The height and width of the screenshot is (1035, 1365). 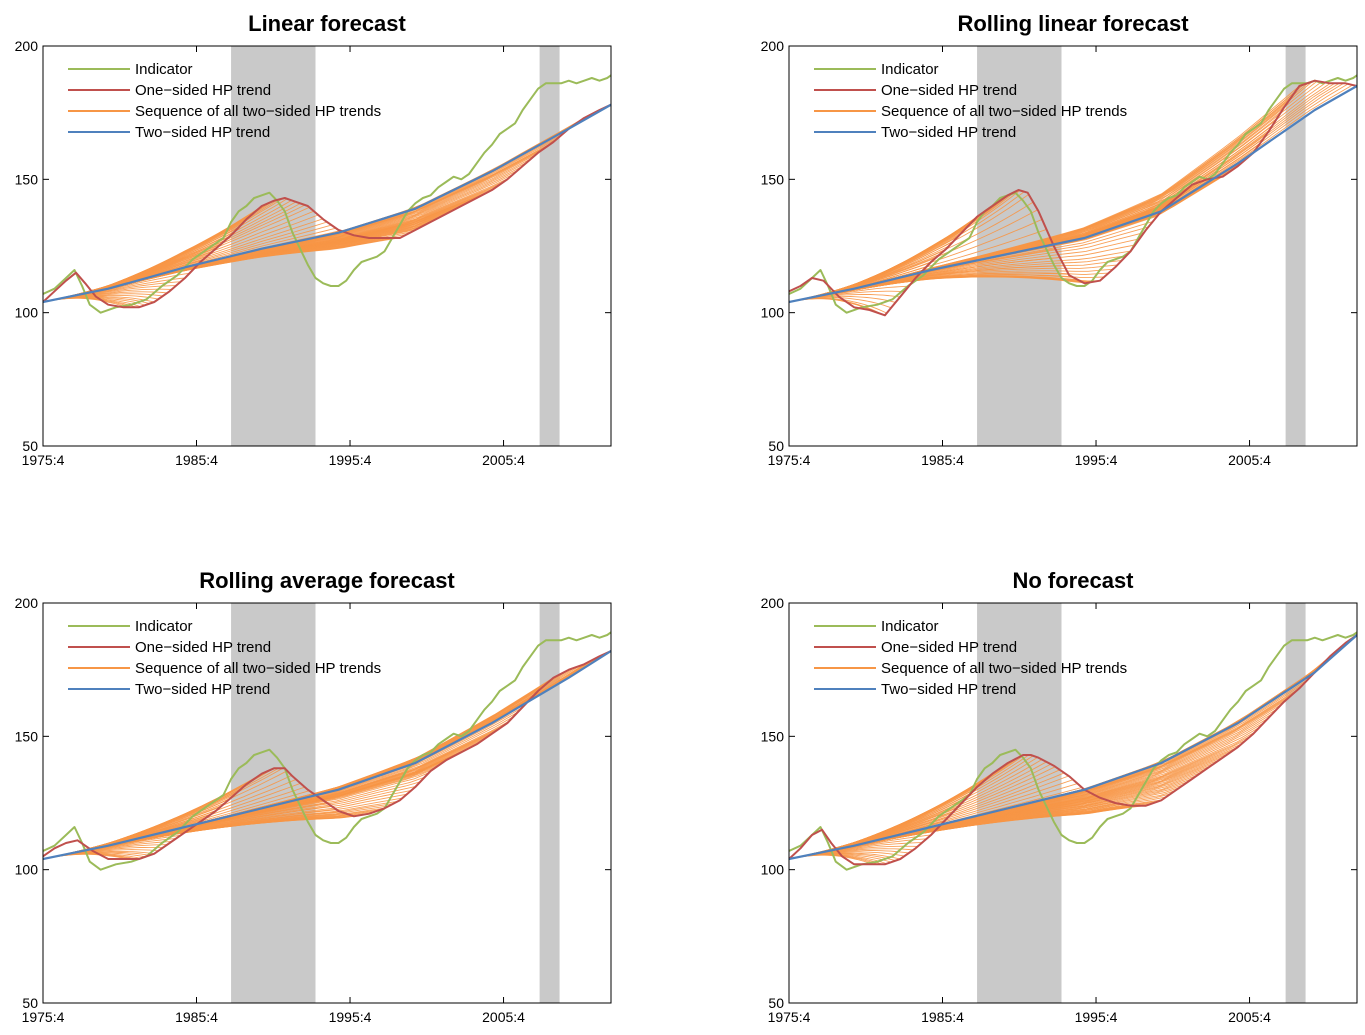 I want to click on chart-title: No forecast, so click(x=1073, y=580).